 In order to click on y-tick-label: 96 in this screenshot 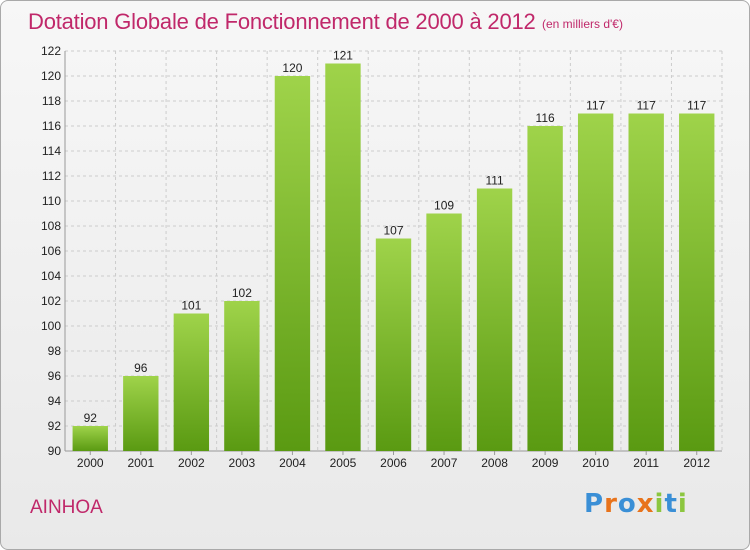, I will do `click(55, 376)`.